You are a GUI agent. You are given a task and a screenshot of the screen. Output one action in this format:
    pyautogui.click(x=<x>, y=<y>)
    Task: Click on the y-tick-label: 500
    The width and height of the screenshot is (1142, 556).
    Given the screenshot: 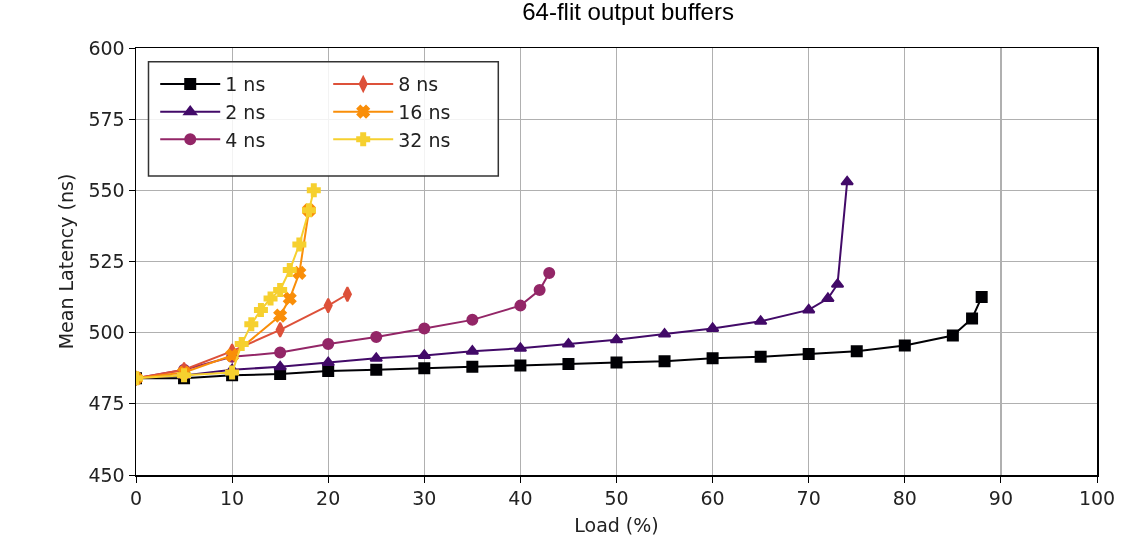 What is the action you would take?
    pyautogui.click(x=106, y=332)
    